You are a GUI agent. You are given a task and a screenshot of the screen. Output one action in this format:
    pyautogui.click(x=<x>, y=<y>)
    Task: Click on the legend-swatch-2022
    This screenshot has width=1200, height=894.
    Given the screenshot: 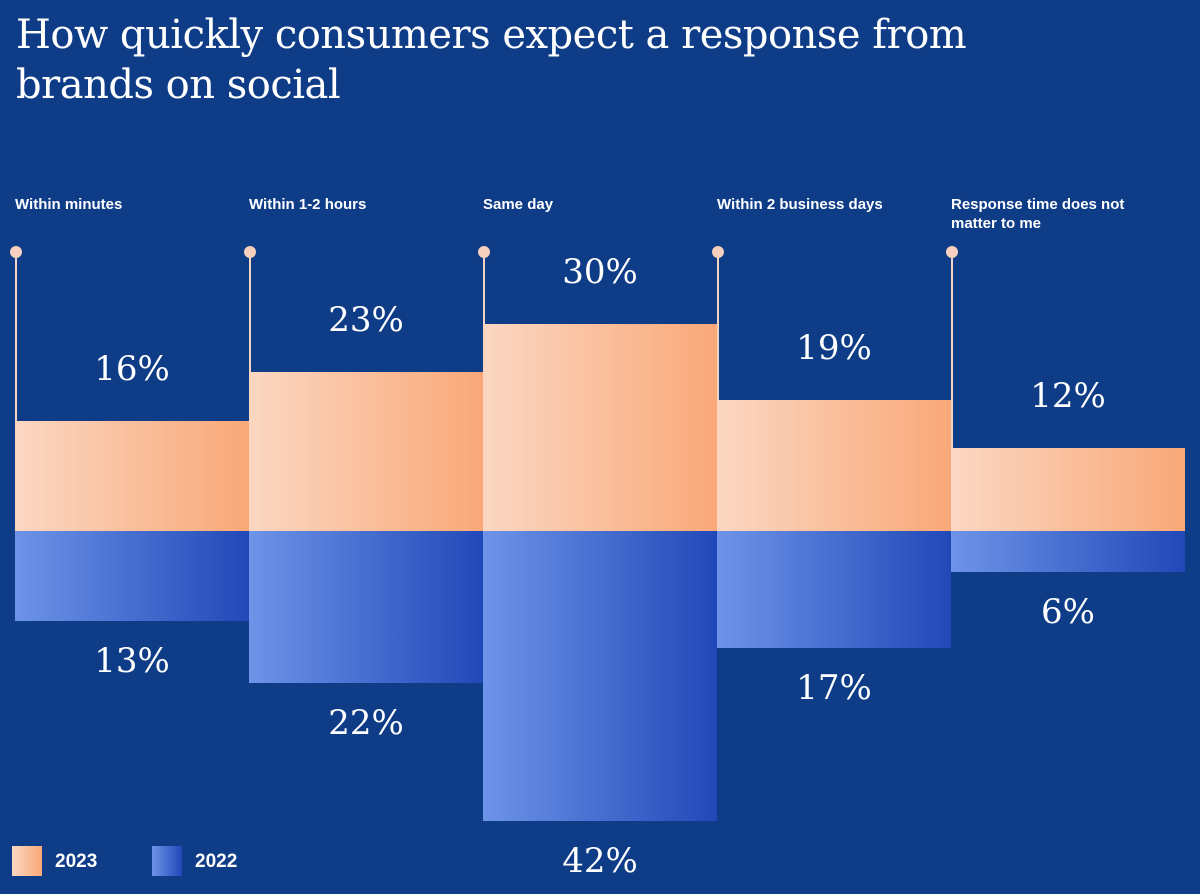 What is the action you would take?
    pyautogui.click(x=167, y=861)
    